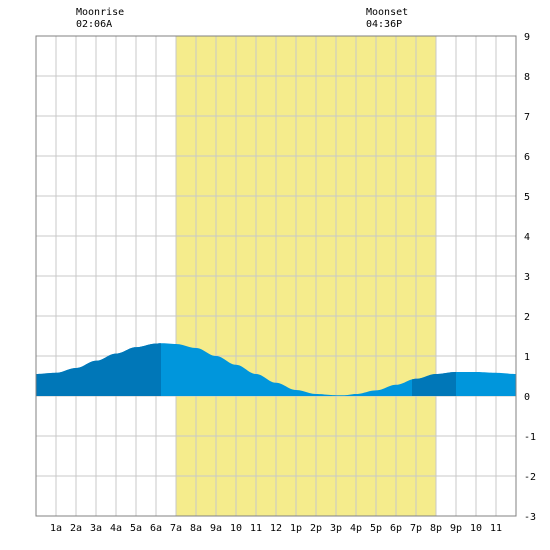  I want to click on y-tick-label: 6, so click(527, 157).